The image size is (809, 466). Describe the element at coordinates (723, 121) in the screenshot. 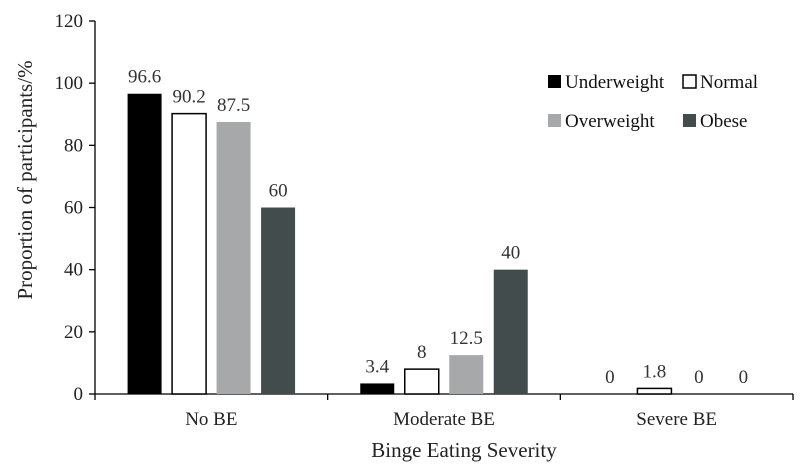

I see `legend-label-obese: Obese` at that location.